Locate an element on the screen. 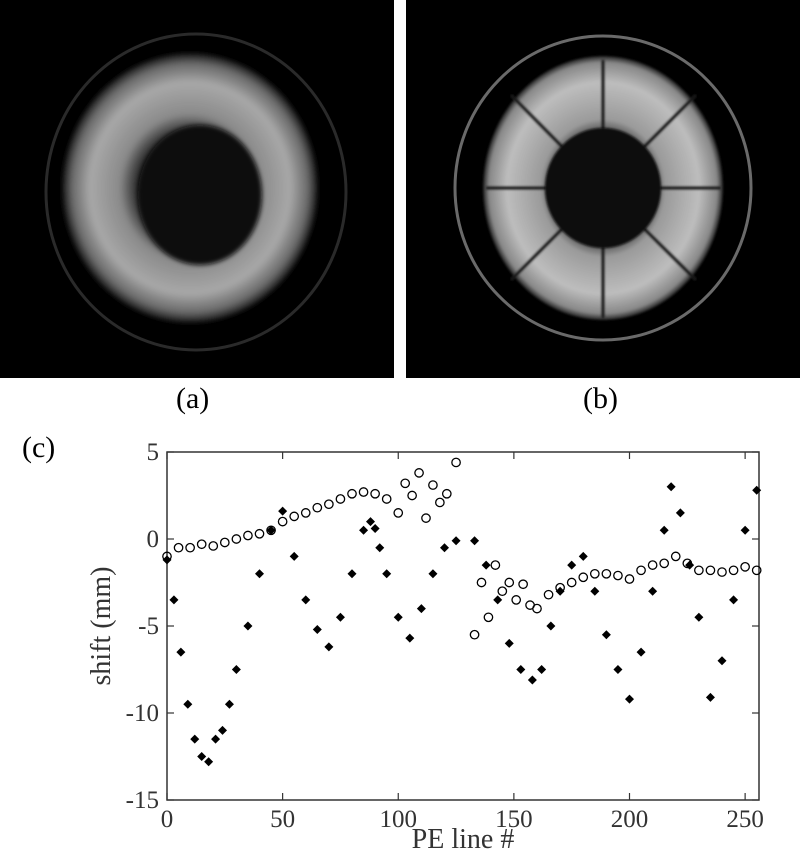 This screenshot has height=855, width=800. x-tick-label: 50 is located at coordinates (282, 819).